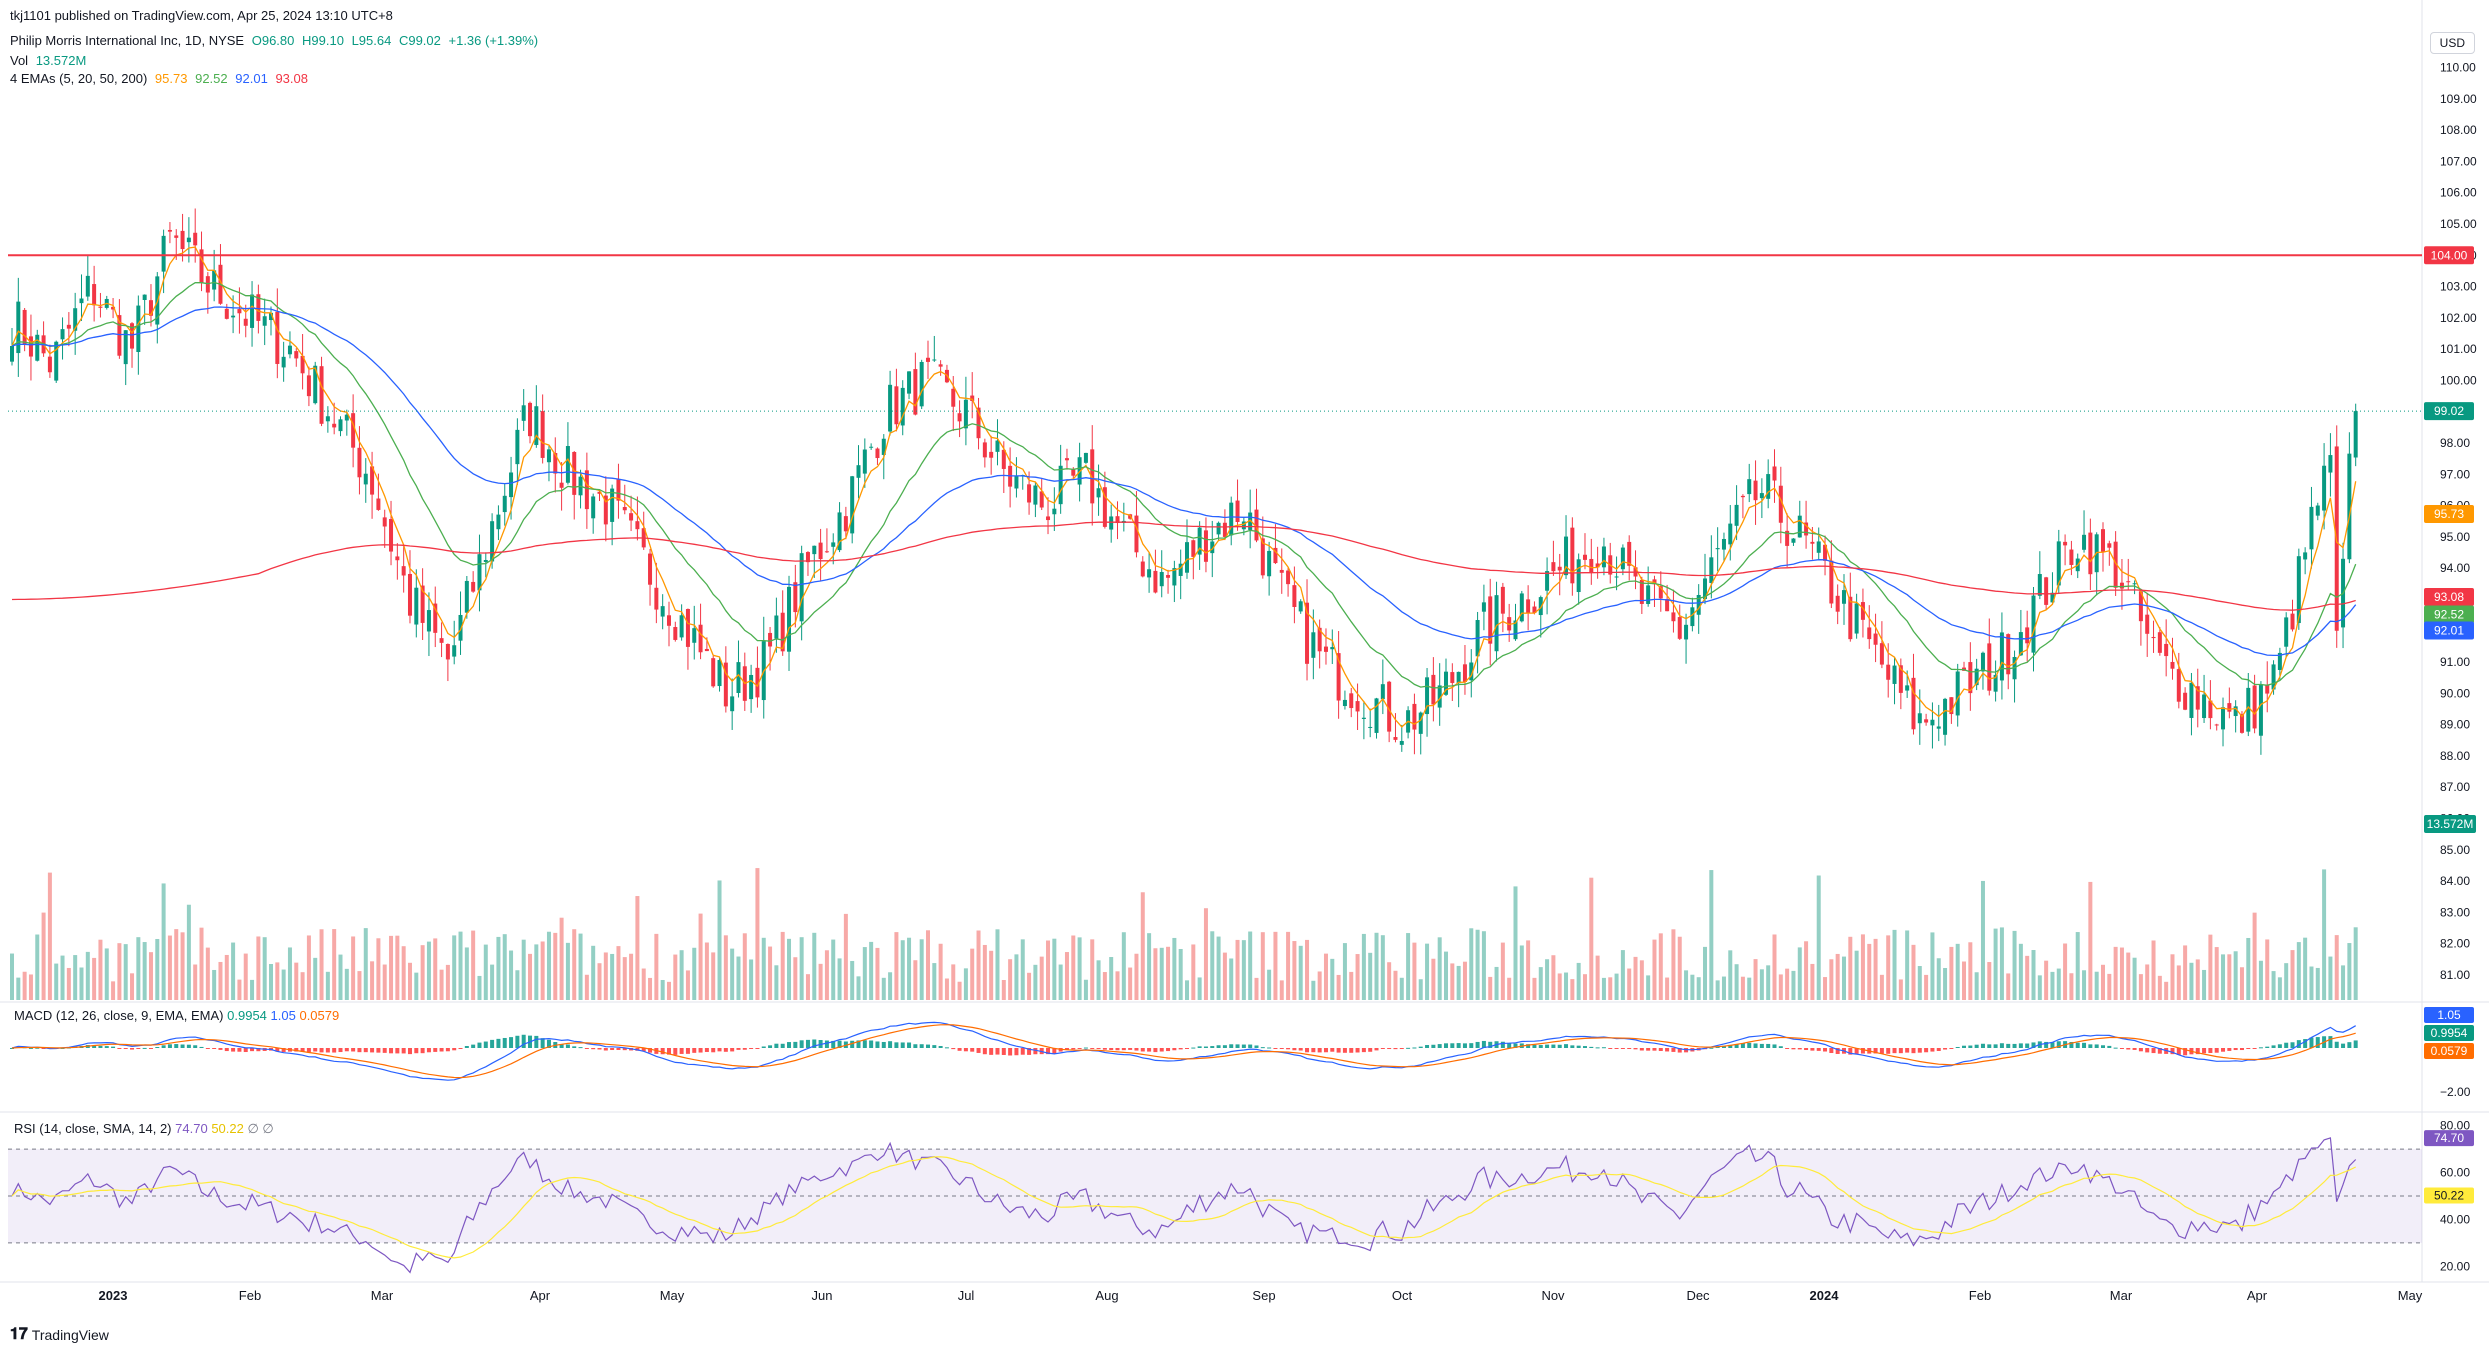 The height and width of the screenshot is (1350, 2489). What do you see at coordinates (2450, 824) in the screenshot?
I see `volume-tag` at bounding box center [2450, 824].